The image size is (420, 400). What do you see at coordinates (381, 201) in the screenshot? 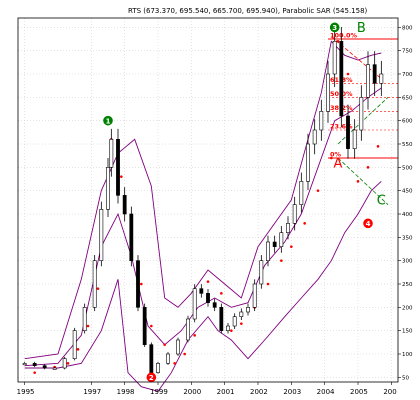
I see `annotation-letter: C` at bounding box center [381, 201].